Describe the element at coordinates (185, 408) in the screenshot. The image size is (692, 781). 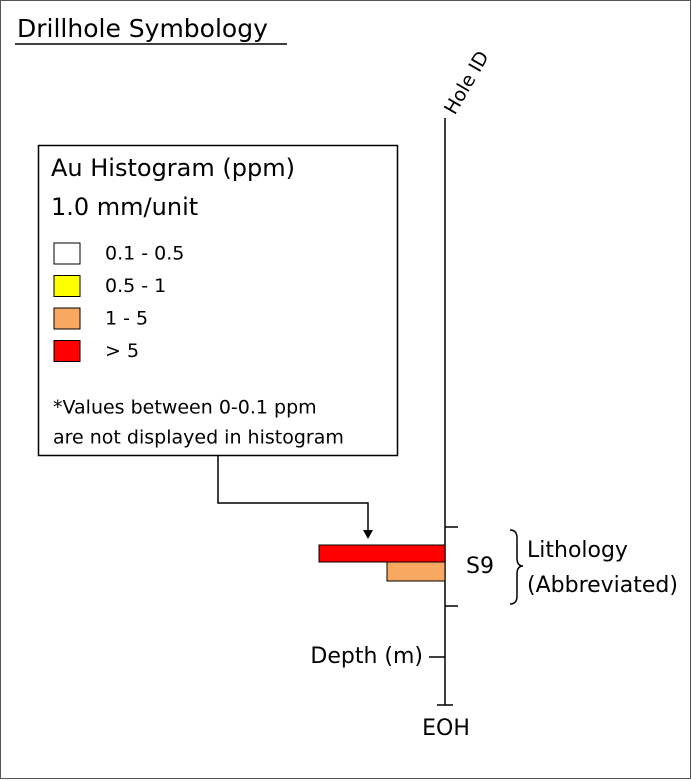
I see `legend-note: *Values between 0-0.1 ppm` at that location.